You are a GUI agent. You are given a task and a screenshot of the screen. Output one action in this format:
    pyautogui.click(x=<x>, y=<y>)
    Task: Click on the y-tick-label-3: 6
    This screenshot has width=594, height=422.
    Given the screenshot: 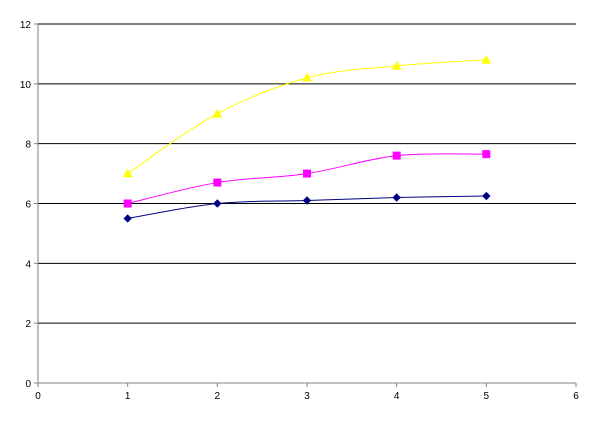 What is the action you would take?
    pyautogui.click(x=28, y=205)
    